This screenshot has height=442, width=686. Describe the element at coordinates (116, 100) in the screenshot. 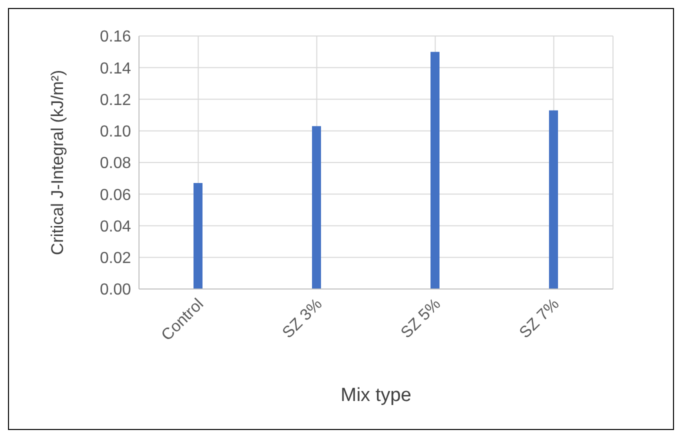

I see `y-tick-label: 0.12` at that location.